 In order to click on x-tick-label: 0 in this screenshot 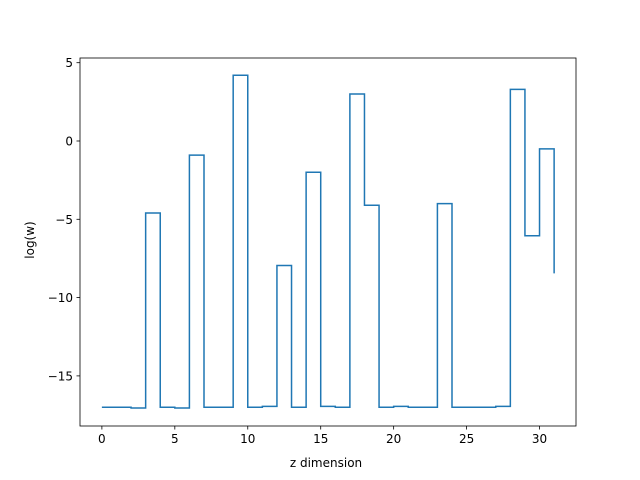, I will do `click(102, 439)`.